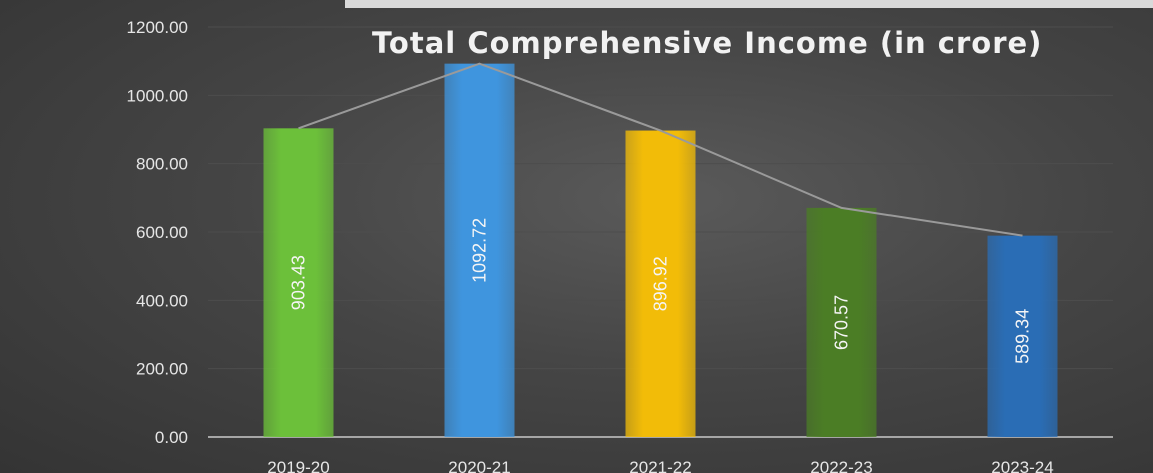 The image size is (1153, 473). I want to click on x-tick-label: 2019-20, so click(298, 465).